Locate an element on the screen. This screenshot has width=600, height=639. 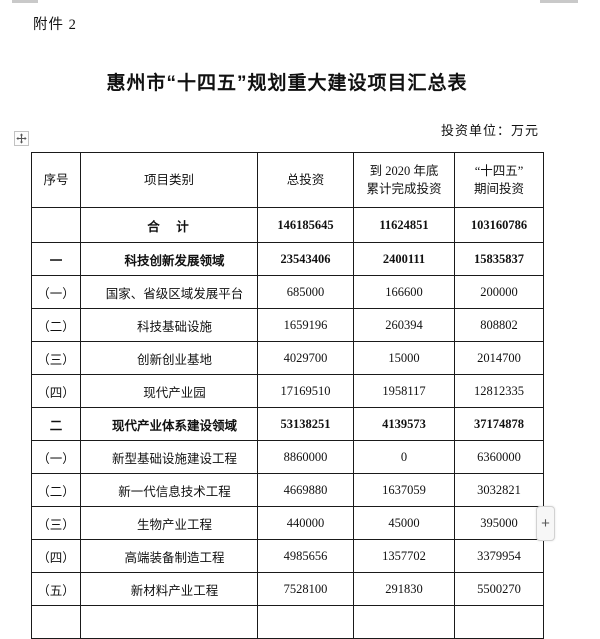
cell-category: 现代产业园 is located at coordinates (169, 391).